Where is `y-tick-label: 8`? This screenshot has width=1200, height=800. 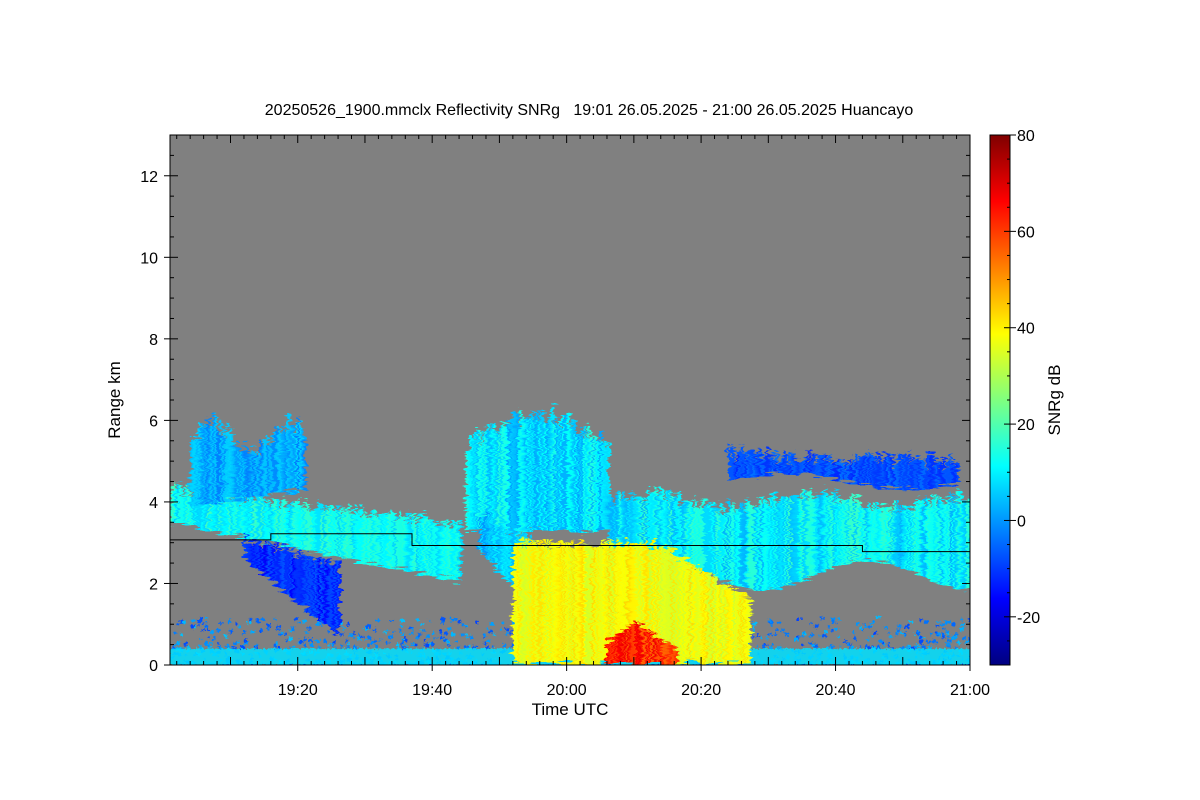 y-tick-label: 8 is located at coordinates (153, 340).